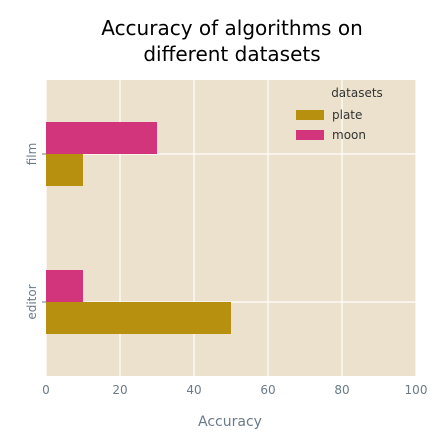  Describe the element at coordinates (349, 135) in the screenshot. I see `legend-label-moon: moon` at that location.